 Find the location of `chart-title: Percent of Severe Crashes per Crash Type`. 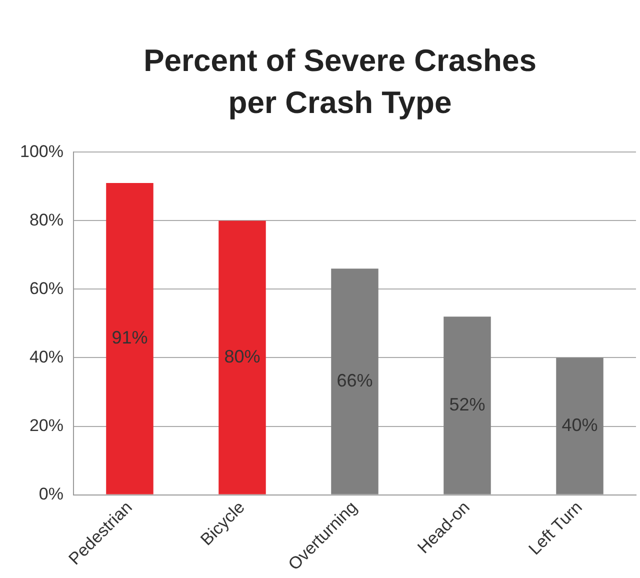

chart-title: Percent of Severe Crashes per Crash Type is located at coordinates (340, 82).